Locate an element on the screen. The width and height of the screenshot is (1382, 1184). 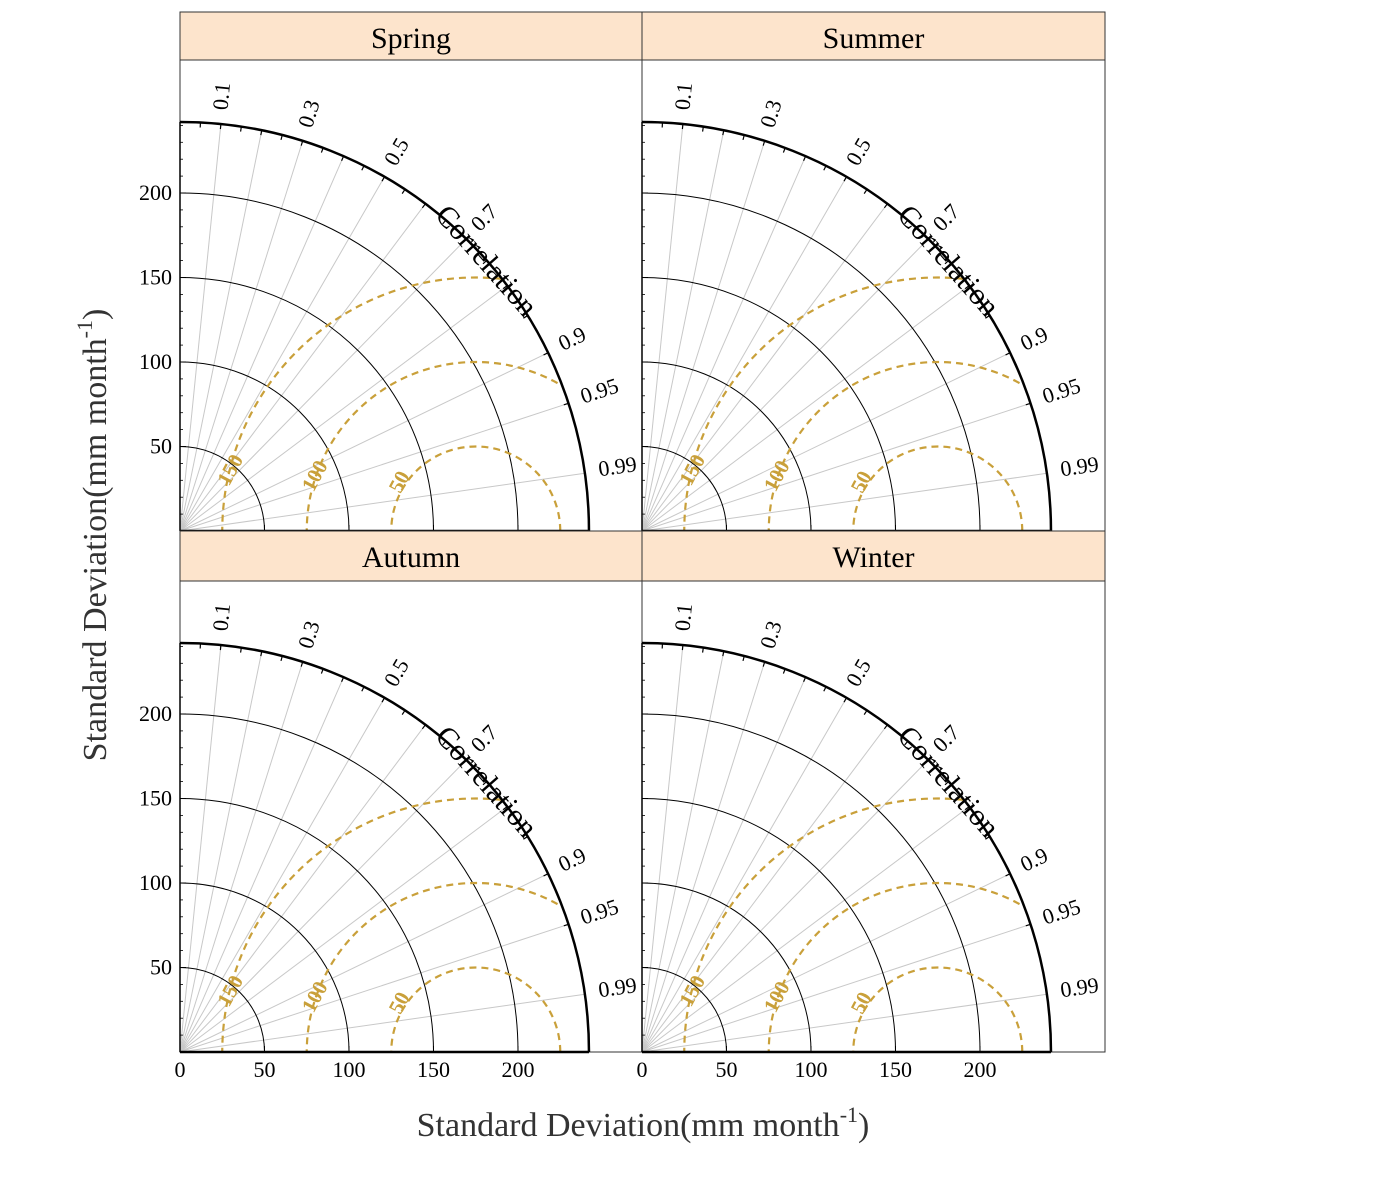
panel-title: Autumn is located at coordinates (411, 557).